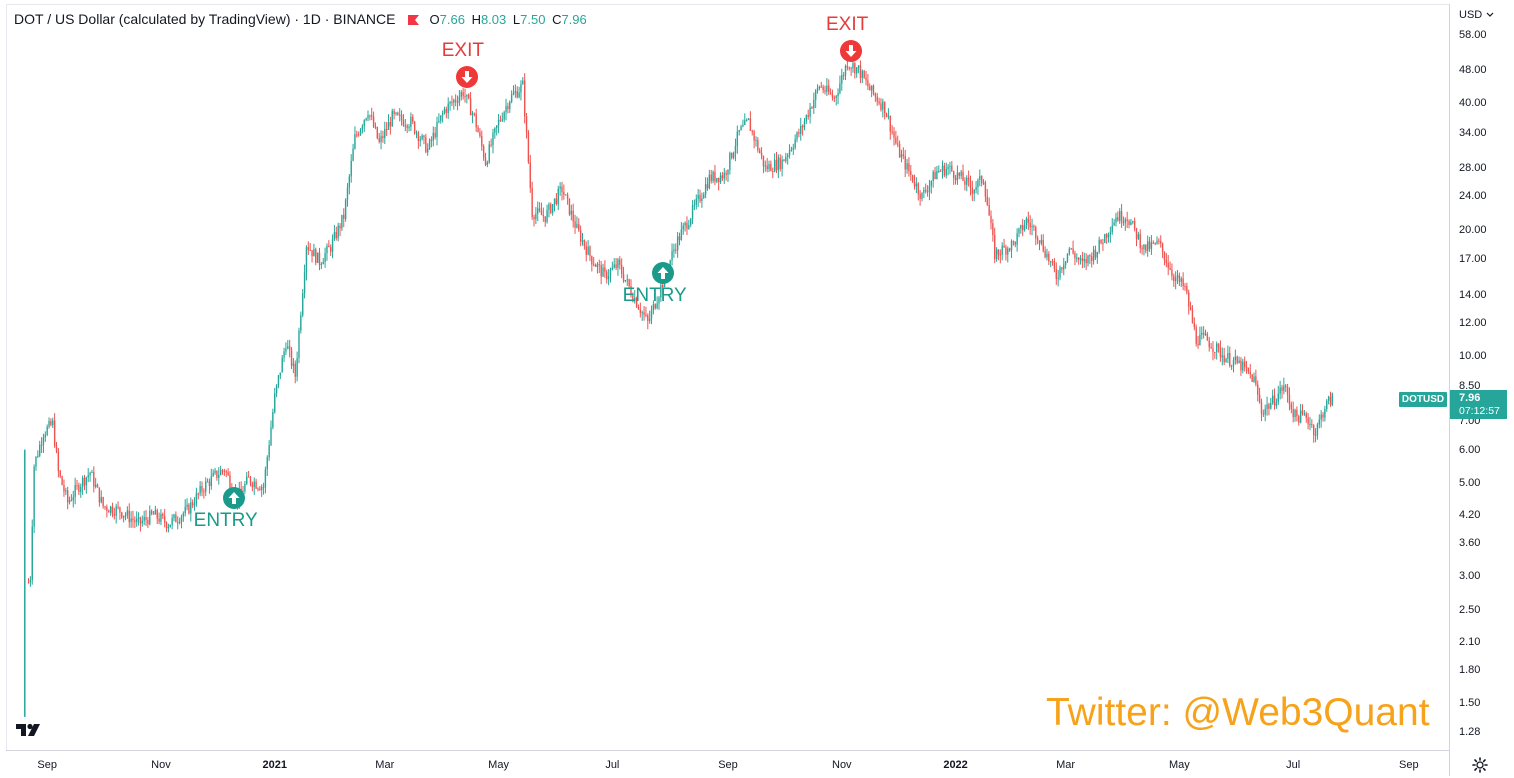 This screenshot has width=1514, height=778. What do you see at coordinates (1476, 15) in the screenshot?
I see `currency-dropdown: USD` at bounding box center [1476, 15].